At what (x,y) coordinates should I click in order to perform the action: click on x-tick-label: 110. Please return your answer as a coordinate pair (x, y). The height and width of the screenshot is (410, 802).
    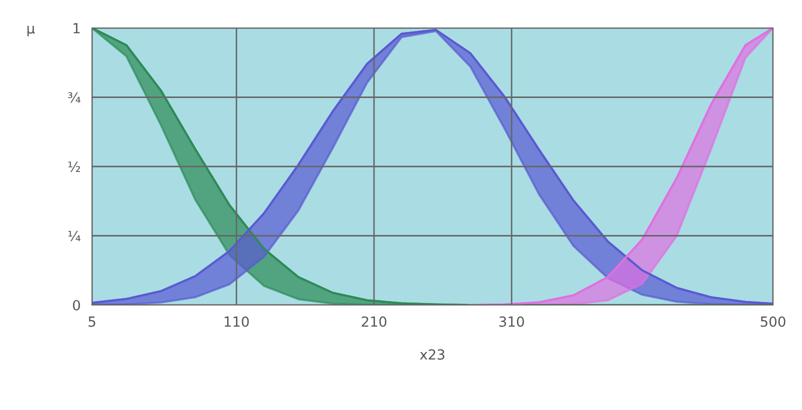
    Looking at the image, I should click on (236, 321).